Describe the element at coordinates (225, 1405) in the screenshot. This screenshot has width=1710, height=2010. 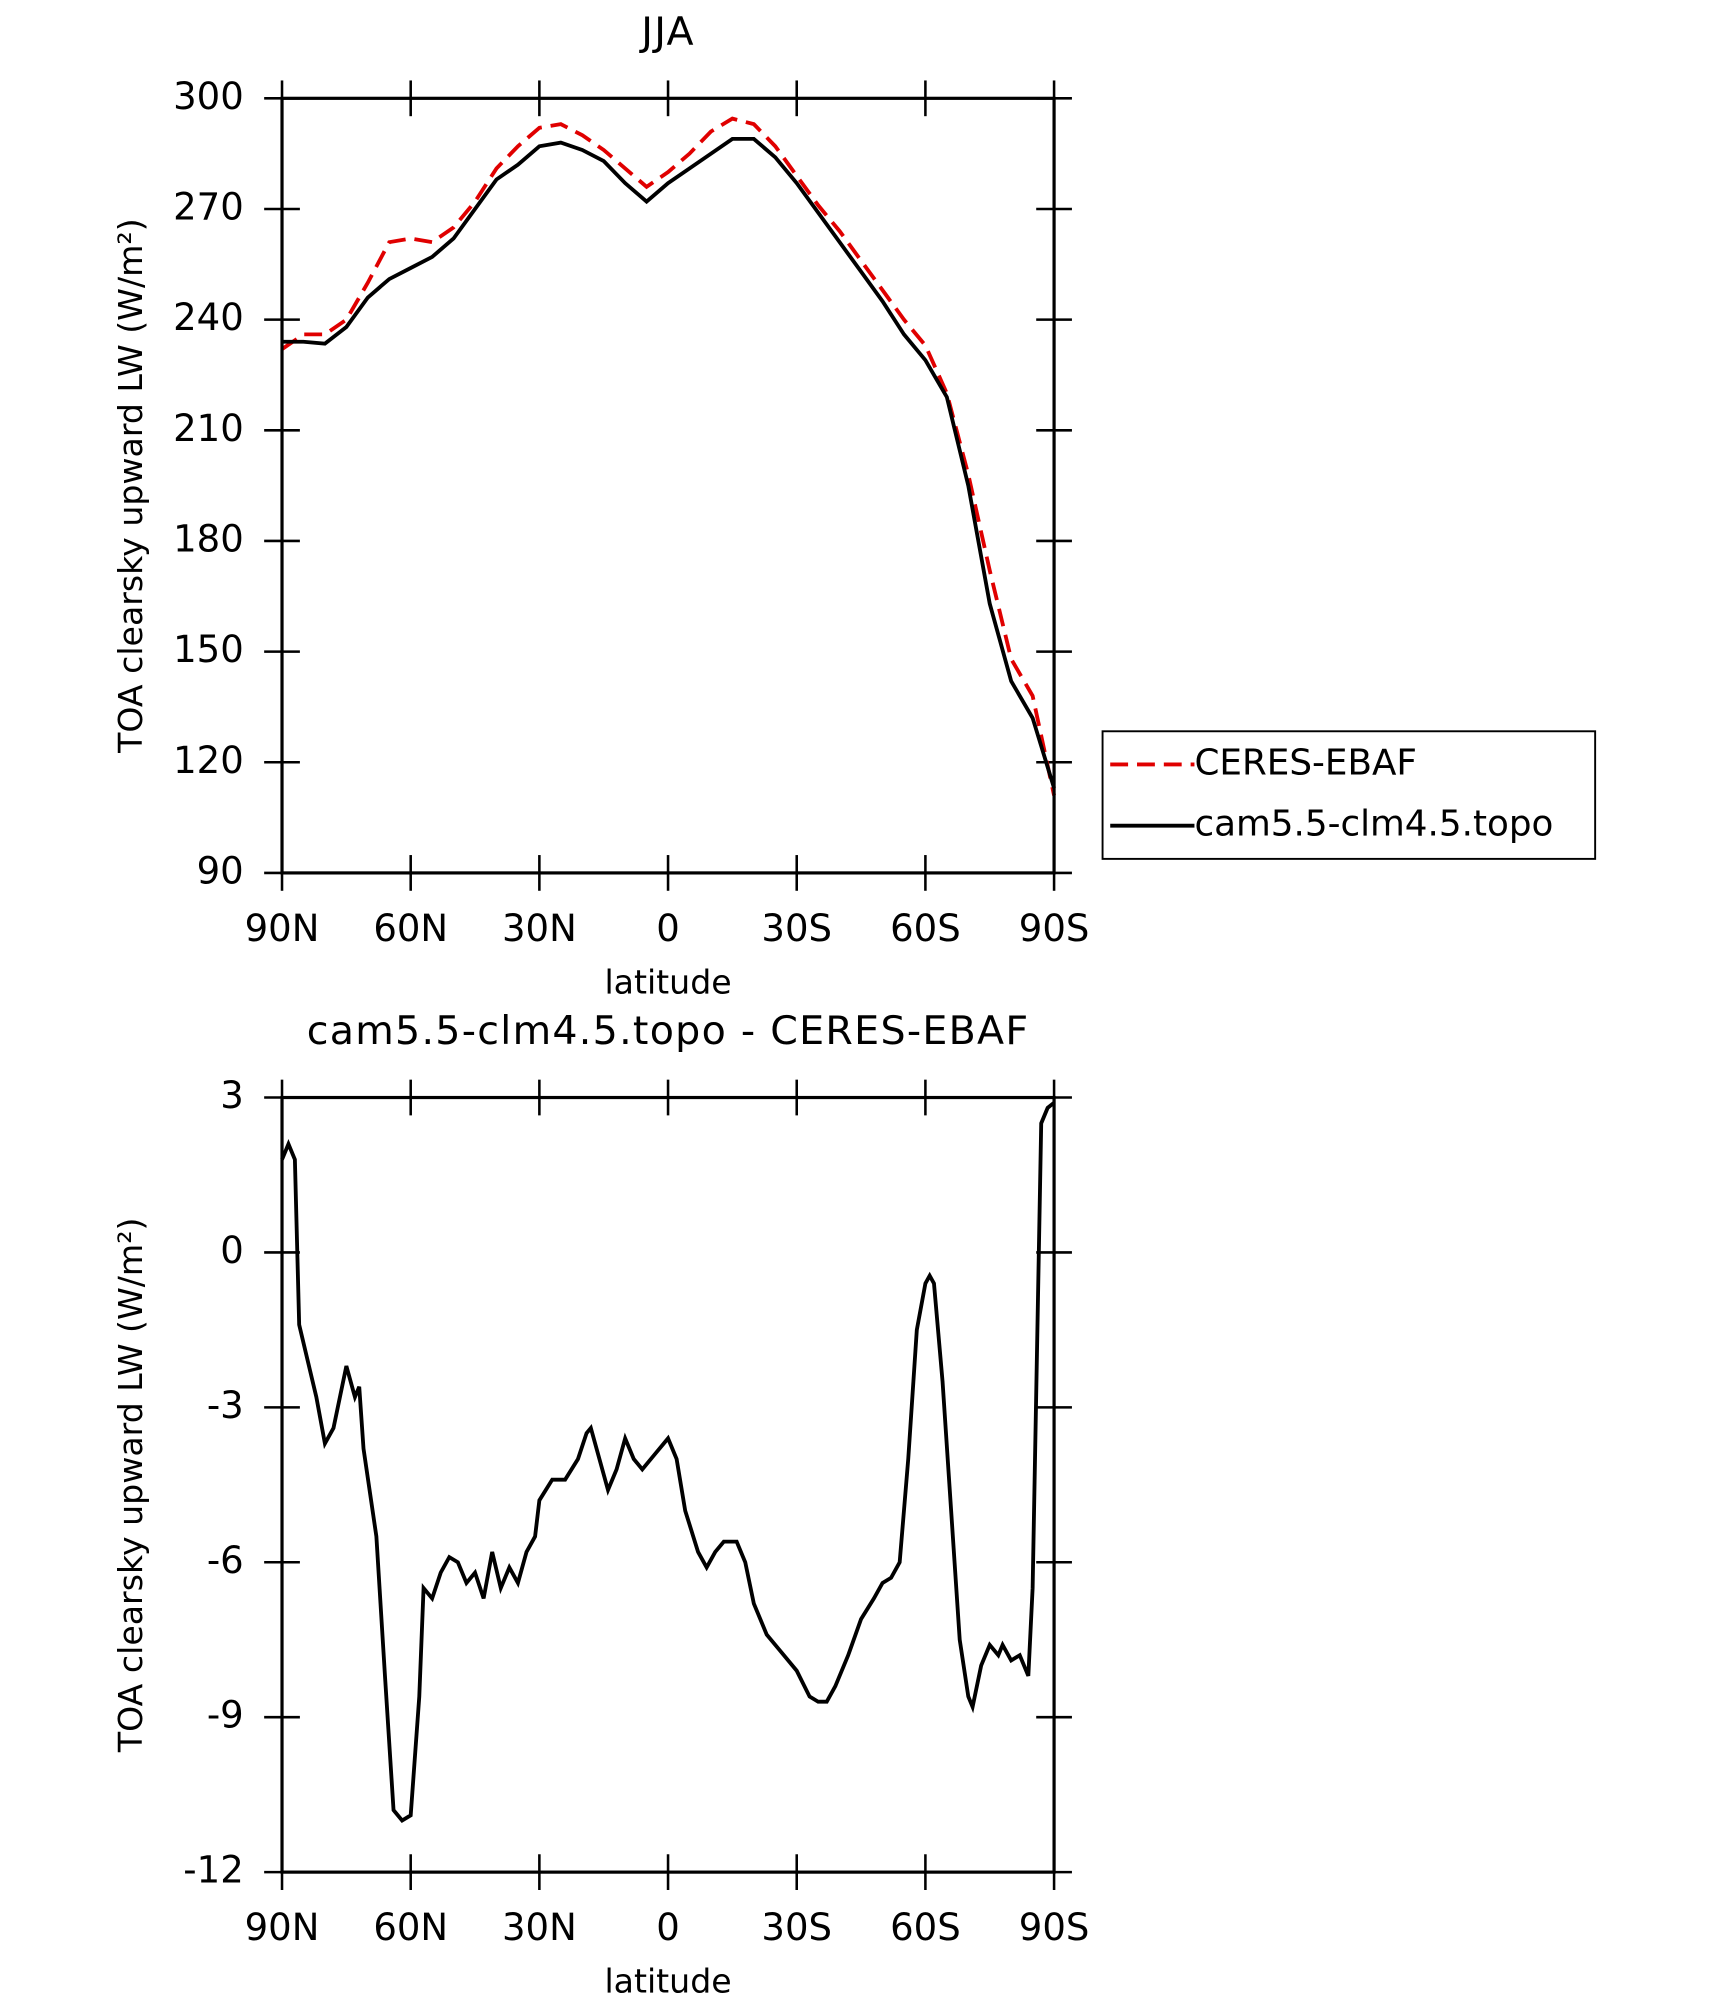
I see `y-tick-label: -3` at that location.